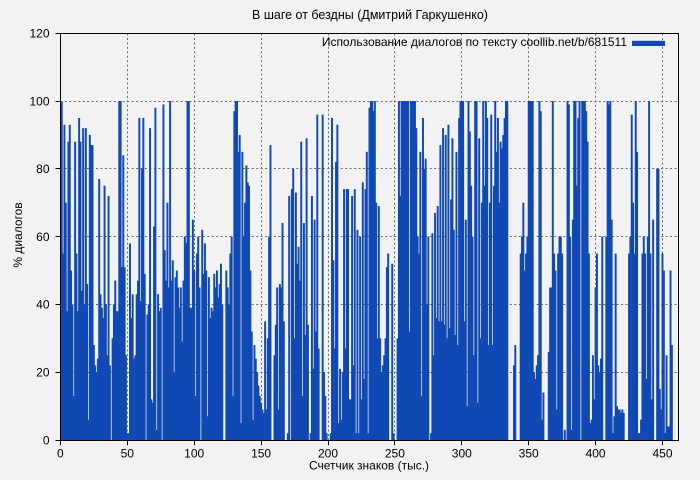 This screenshot has width=700, height=480. What do you see at coordinates (462, 454) in the screenshot?
I see `svg-text: 300` at bounding box center [462, 454].